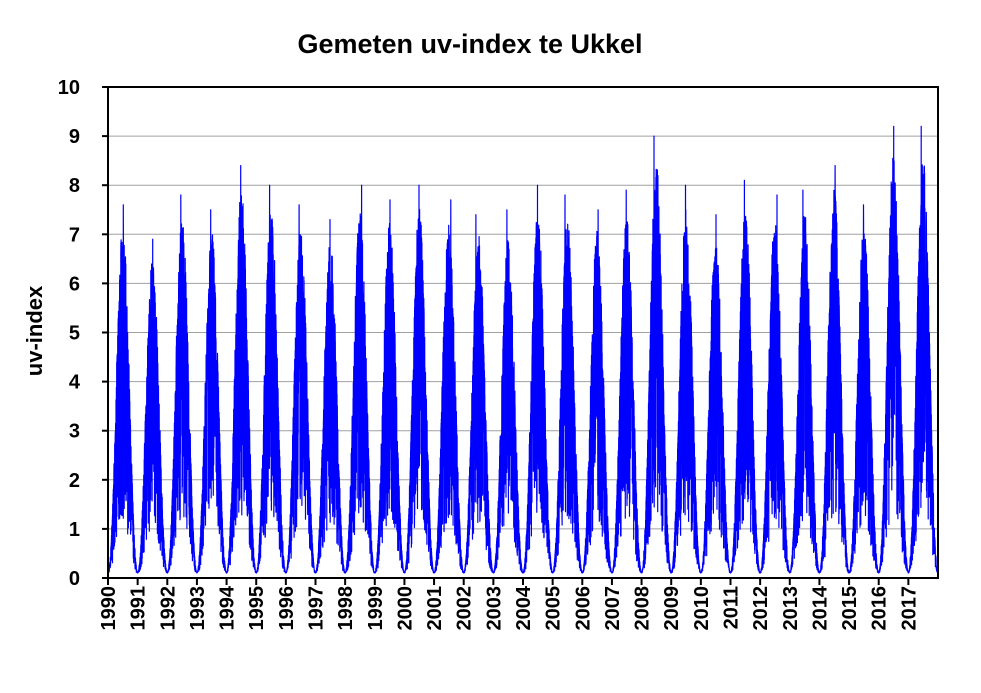 This screenshot has width=981, height=693. I want to click on y-tick-label: 3, so click(74, 432).